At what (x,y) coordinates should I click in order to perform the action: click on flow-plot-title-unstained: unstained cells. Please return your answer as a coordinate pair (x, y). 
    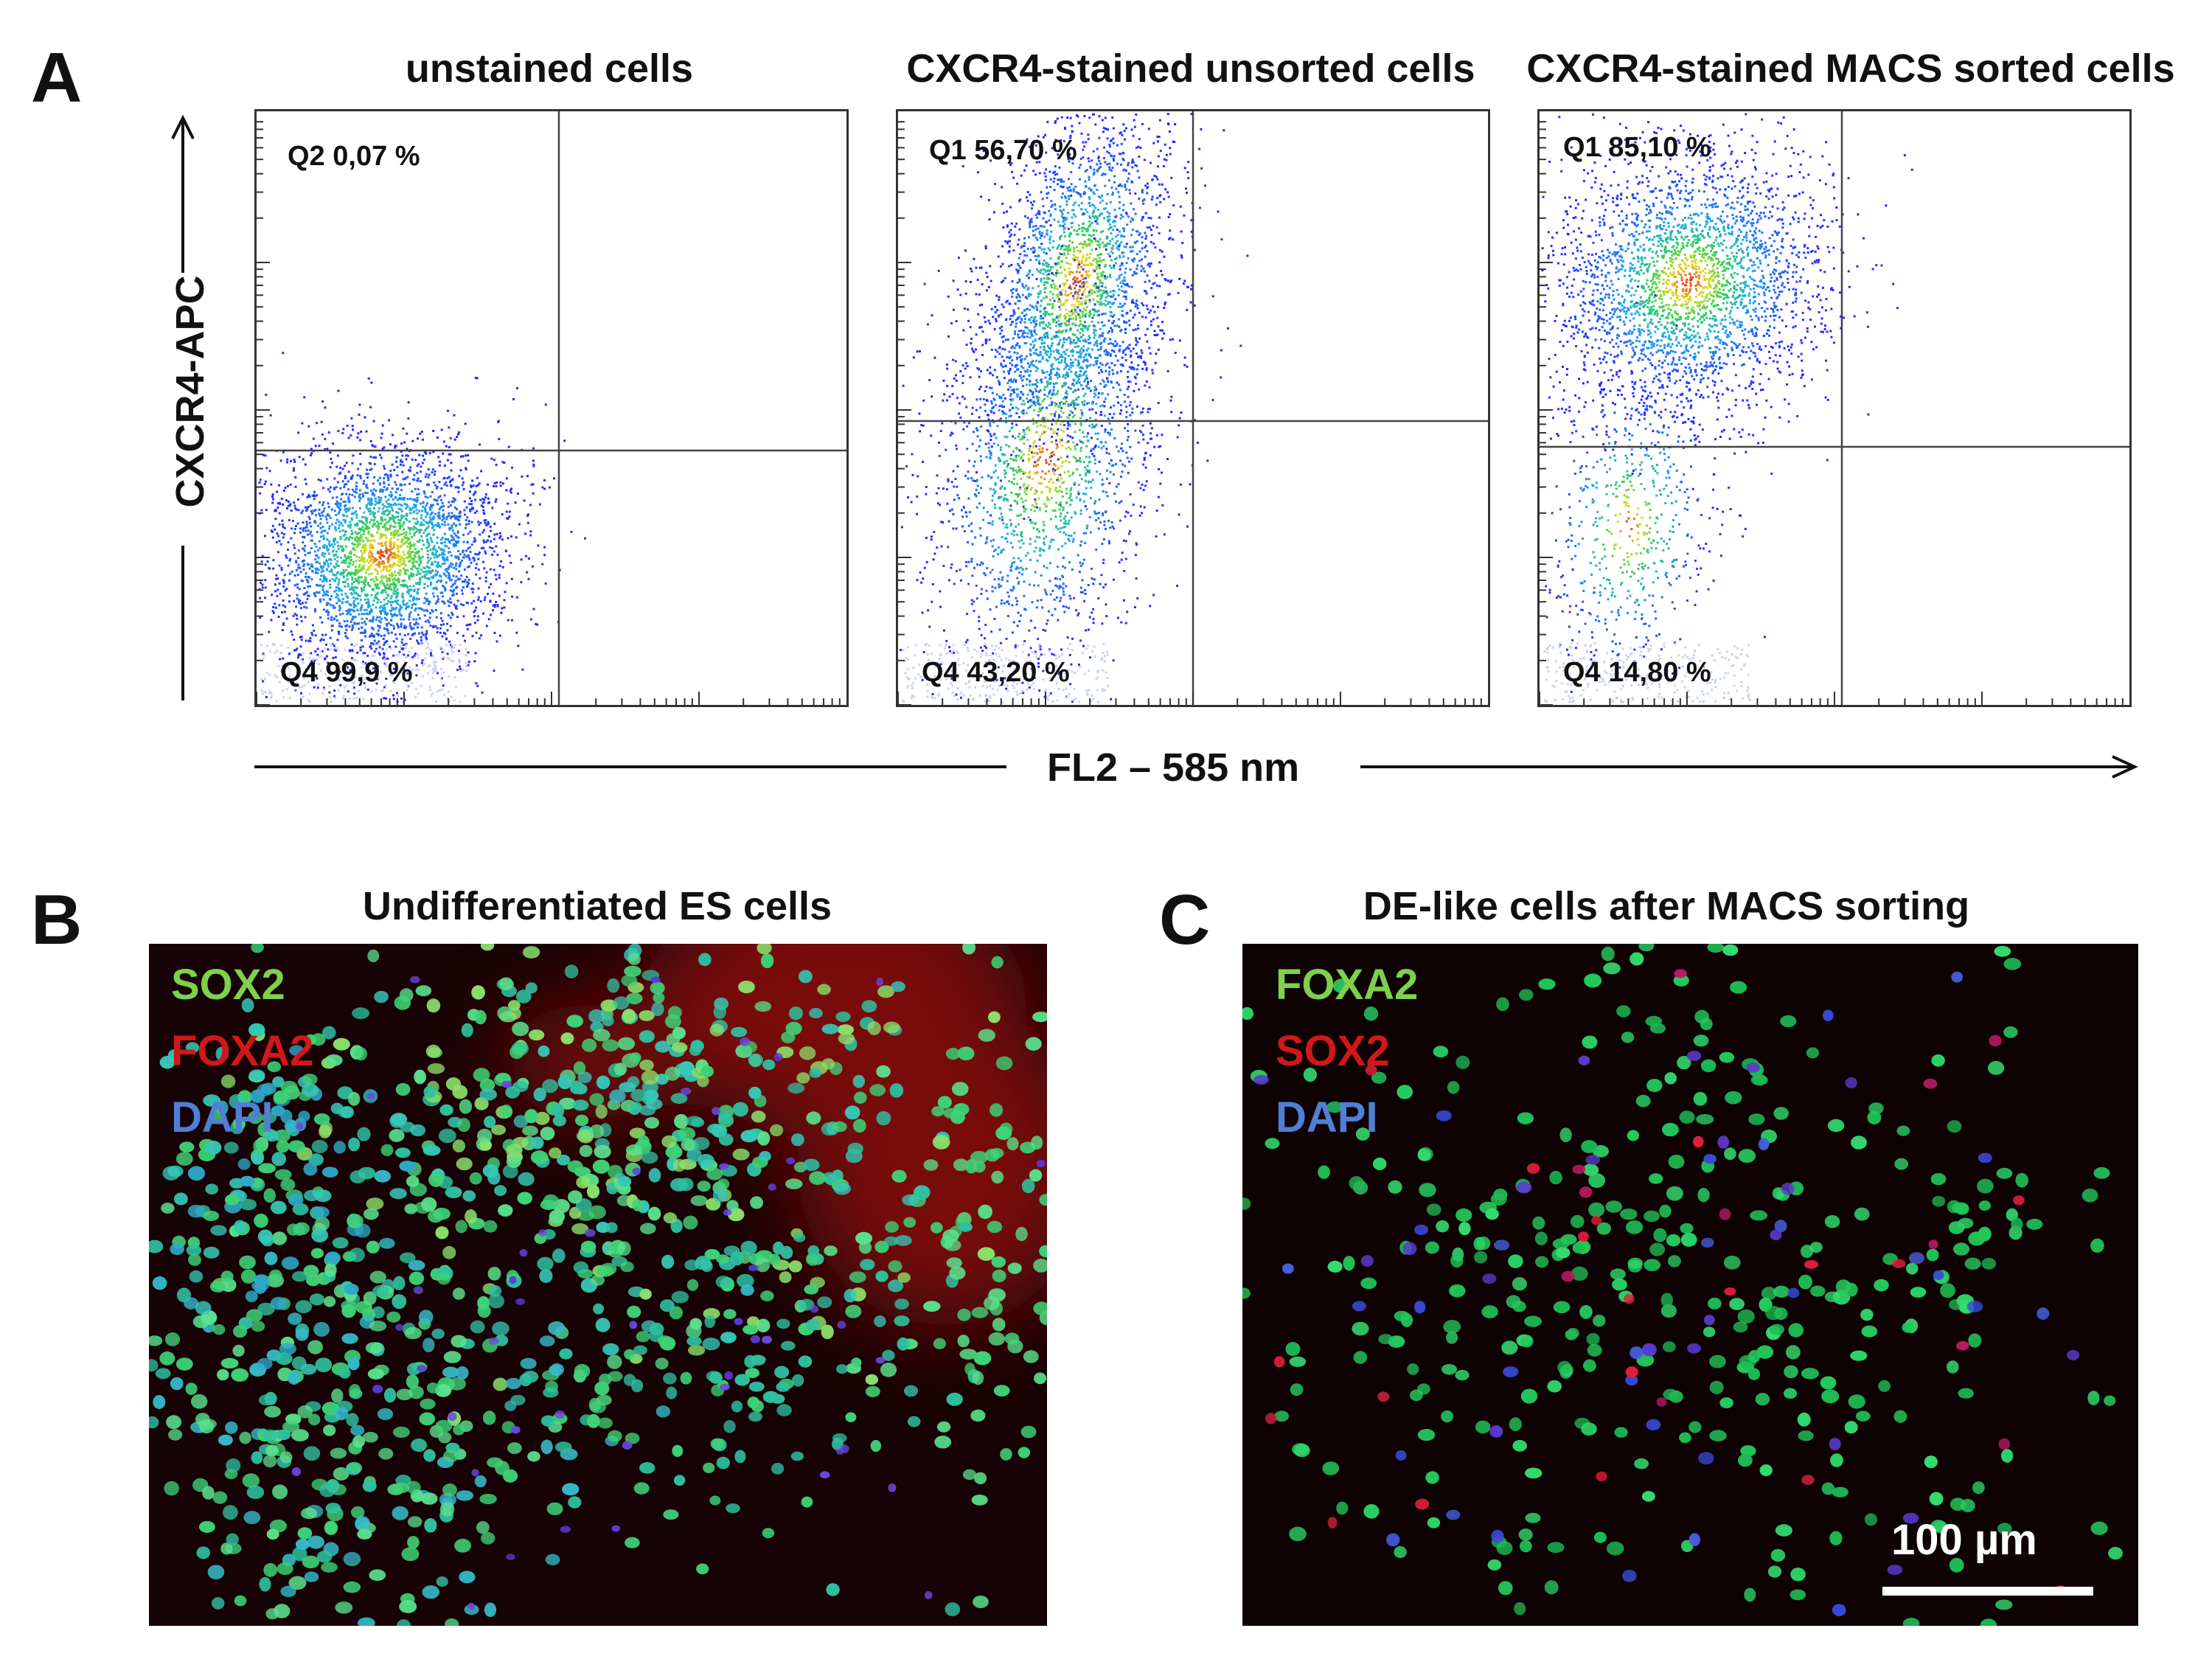
    Looking at the image, I should click on (549, 68).